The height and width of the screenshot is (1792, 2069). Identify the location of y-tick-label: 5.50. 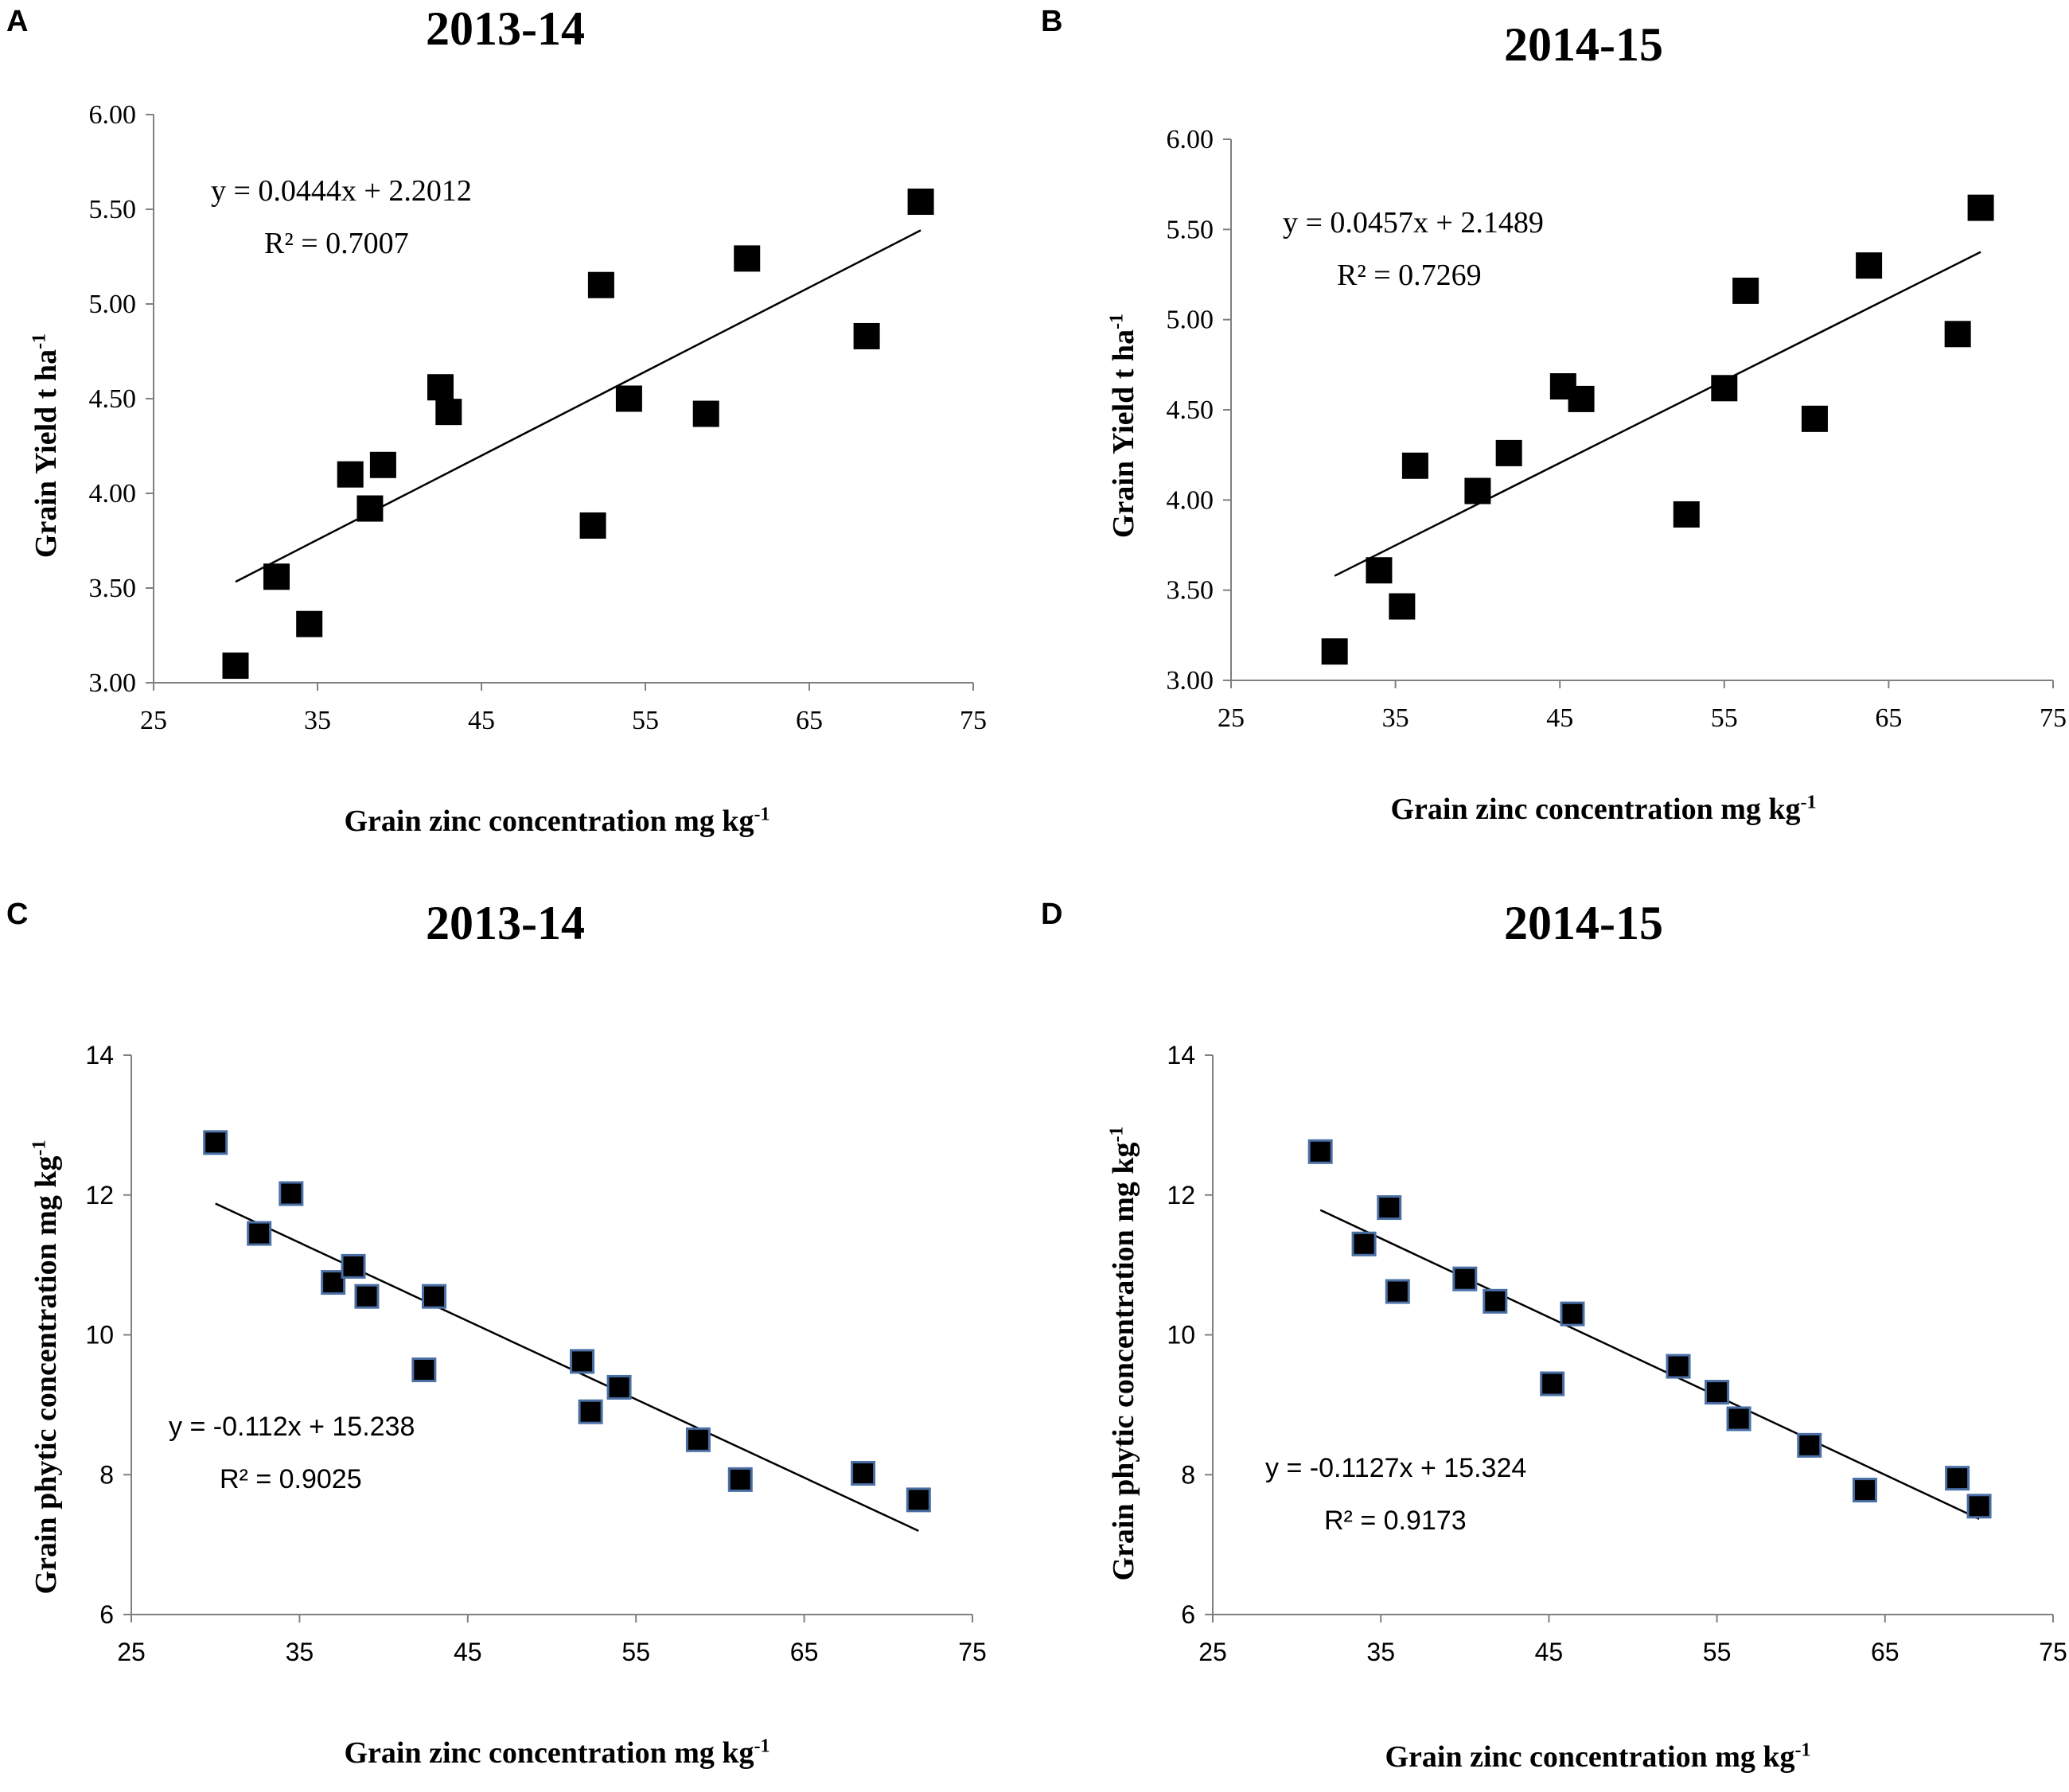
(1190, 230).